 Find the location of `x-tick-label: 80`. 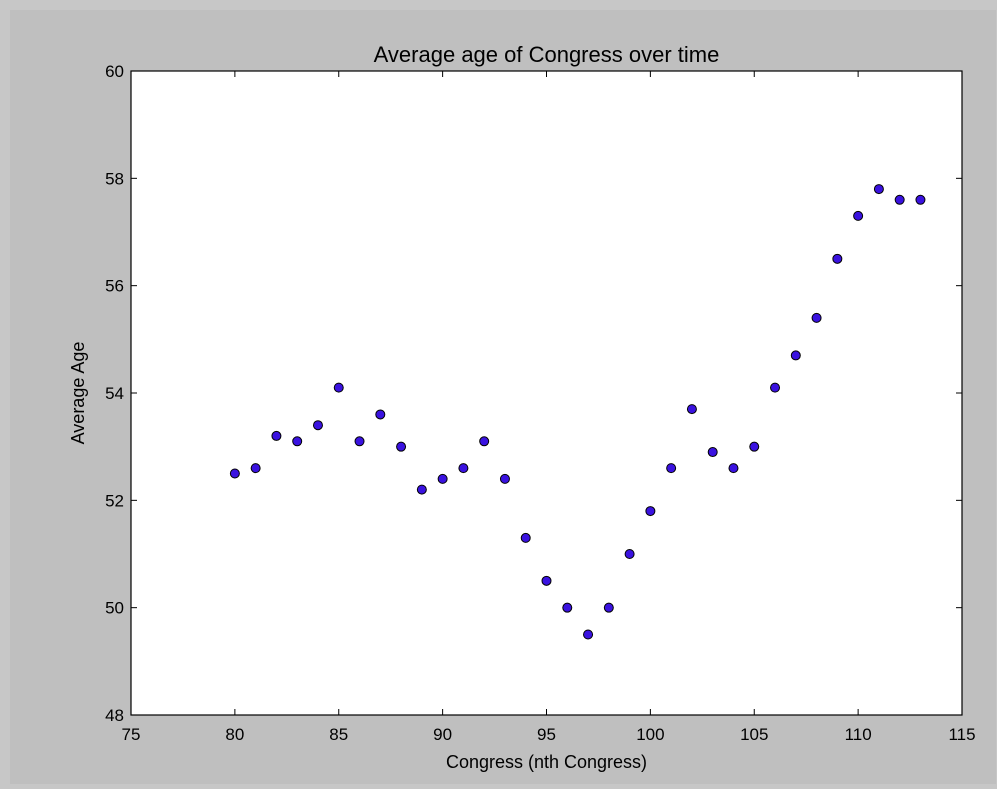

x-tick-label: 80 is located at coordinates (234, 734).